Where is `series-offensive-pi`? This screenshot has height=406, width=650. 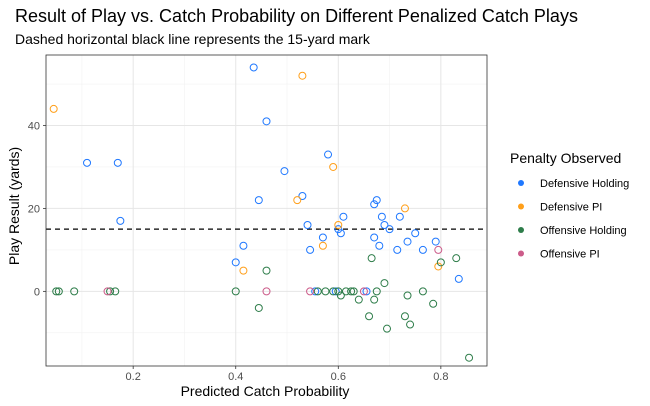 series-offensive-pi is located at coordinates (273, 270).